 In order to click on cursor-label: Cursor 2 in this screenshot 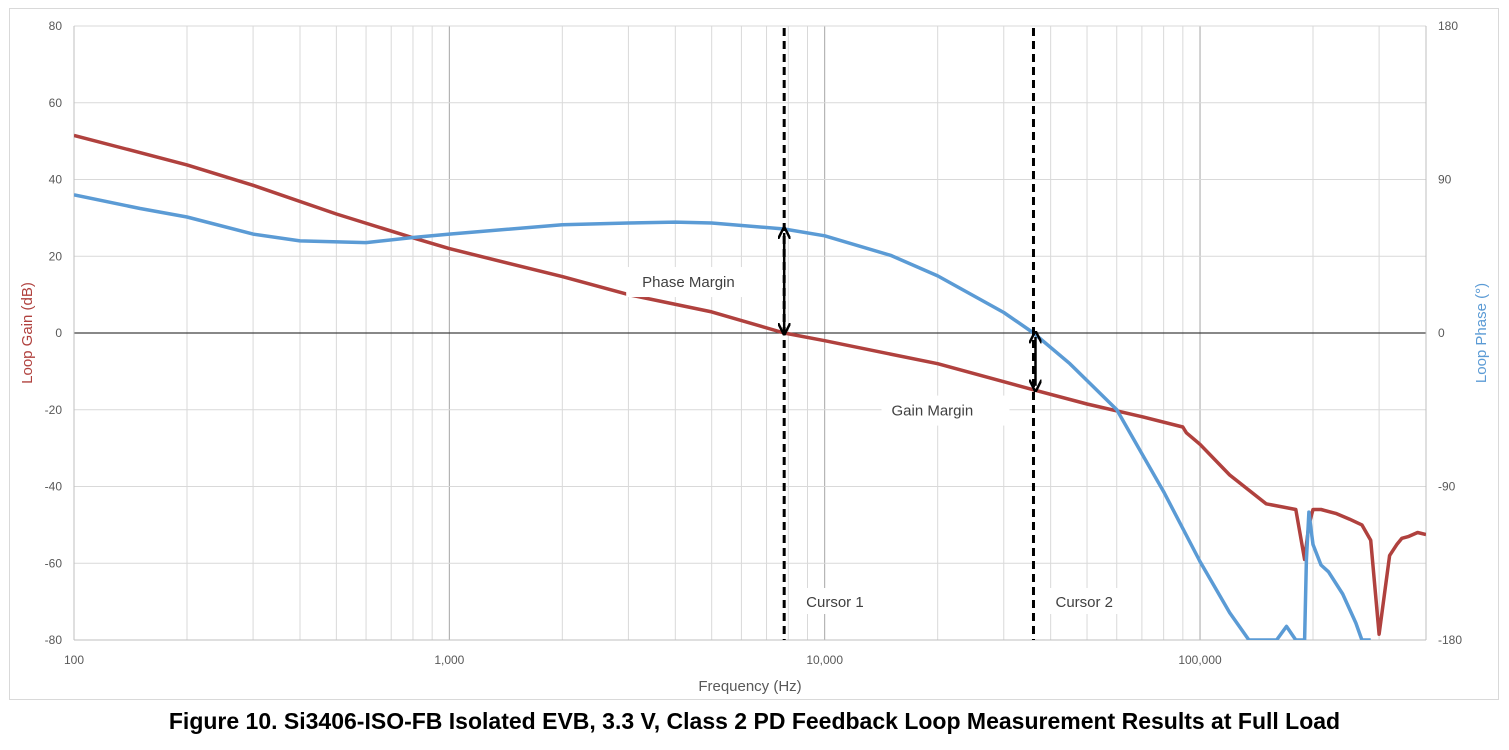, I will do `click(1084, 602)`.